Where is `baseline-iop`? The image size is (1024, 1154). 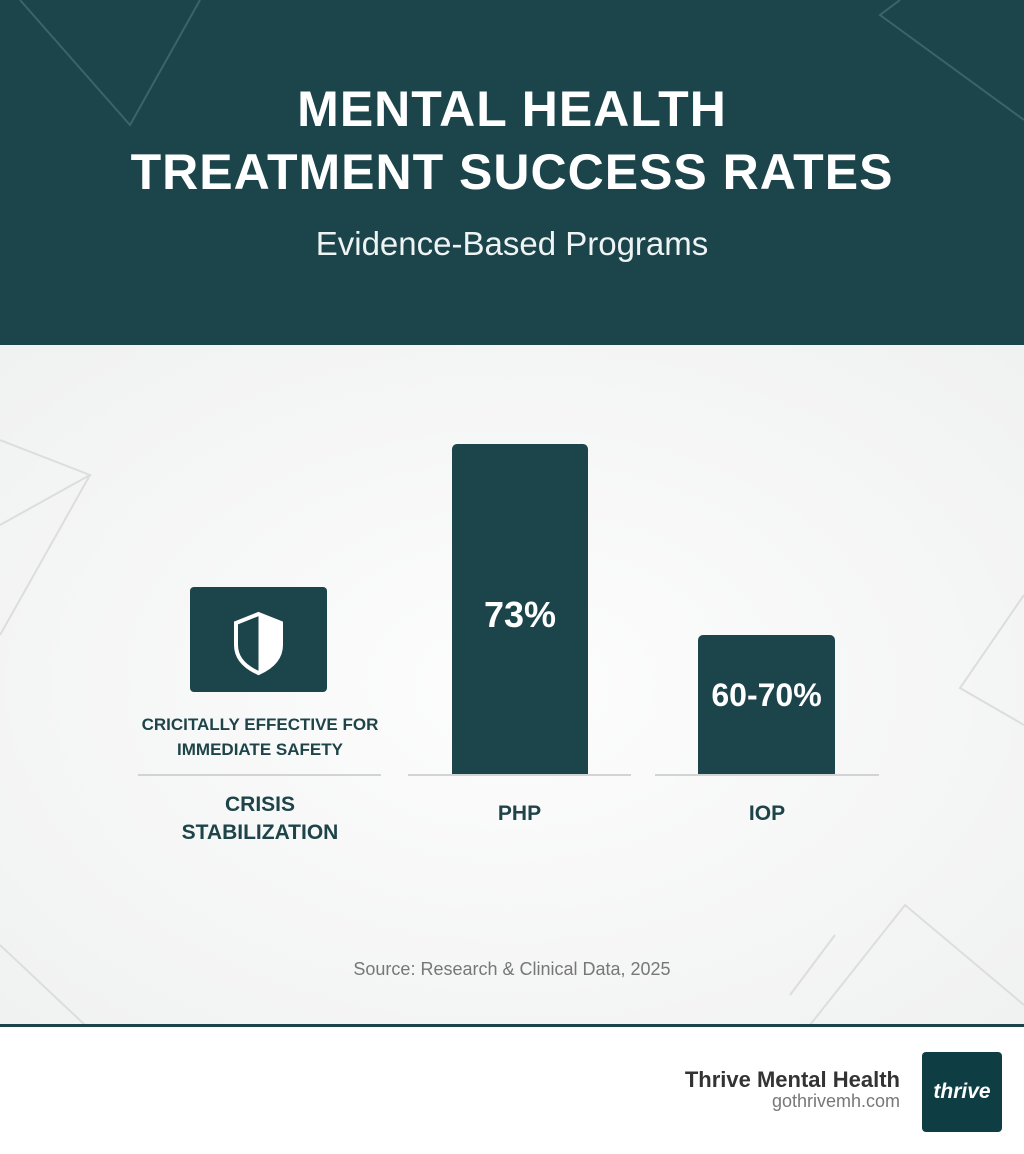 baseline-iop is located at coordinates (767, 775).